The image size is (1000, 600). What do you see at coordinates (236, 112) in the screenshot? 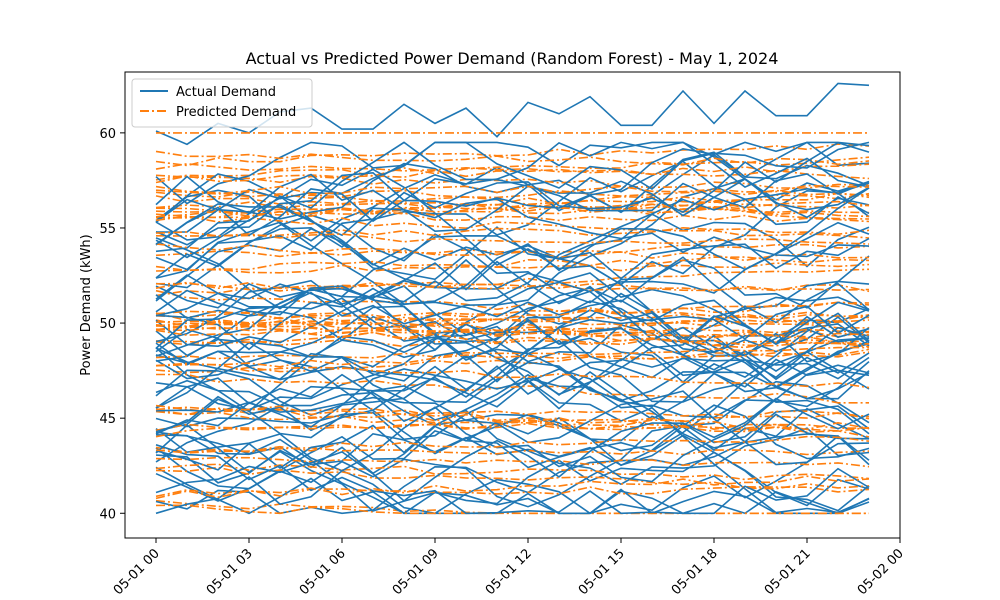
I see `legend-label-predicted: Predicted Demand` at bounding box center [236, 112].